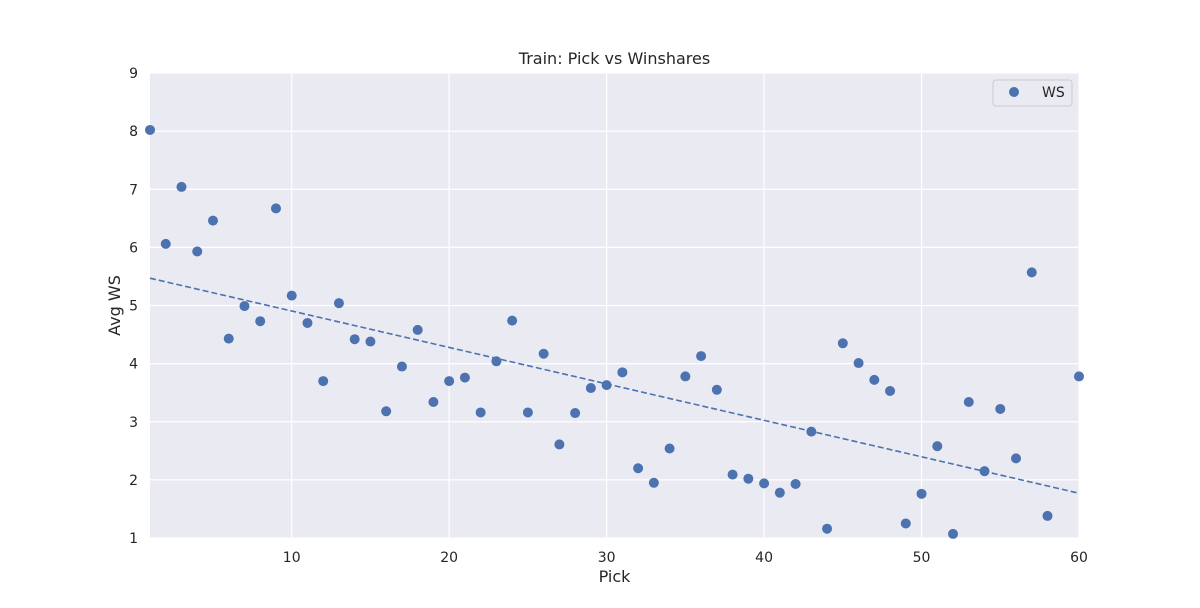  I want to click on y-tick-label: 9, so click(133, 74).